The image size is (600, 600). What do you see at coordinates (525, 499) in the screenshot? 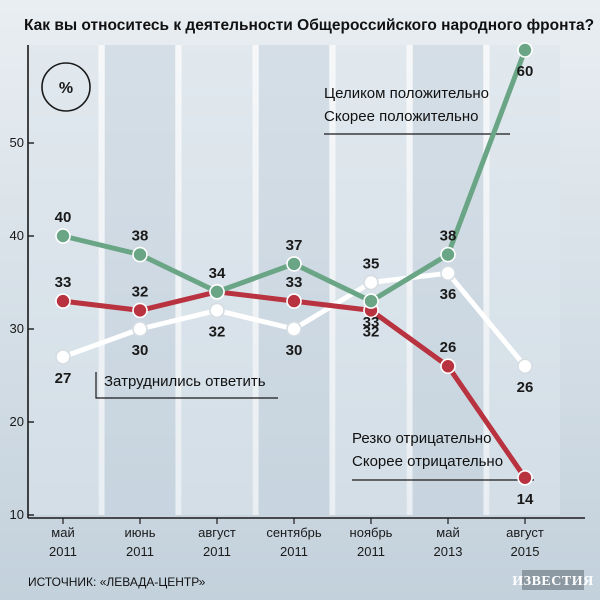
I see `data-label: 14` at bounding box center [525, 499].